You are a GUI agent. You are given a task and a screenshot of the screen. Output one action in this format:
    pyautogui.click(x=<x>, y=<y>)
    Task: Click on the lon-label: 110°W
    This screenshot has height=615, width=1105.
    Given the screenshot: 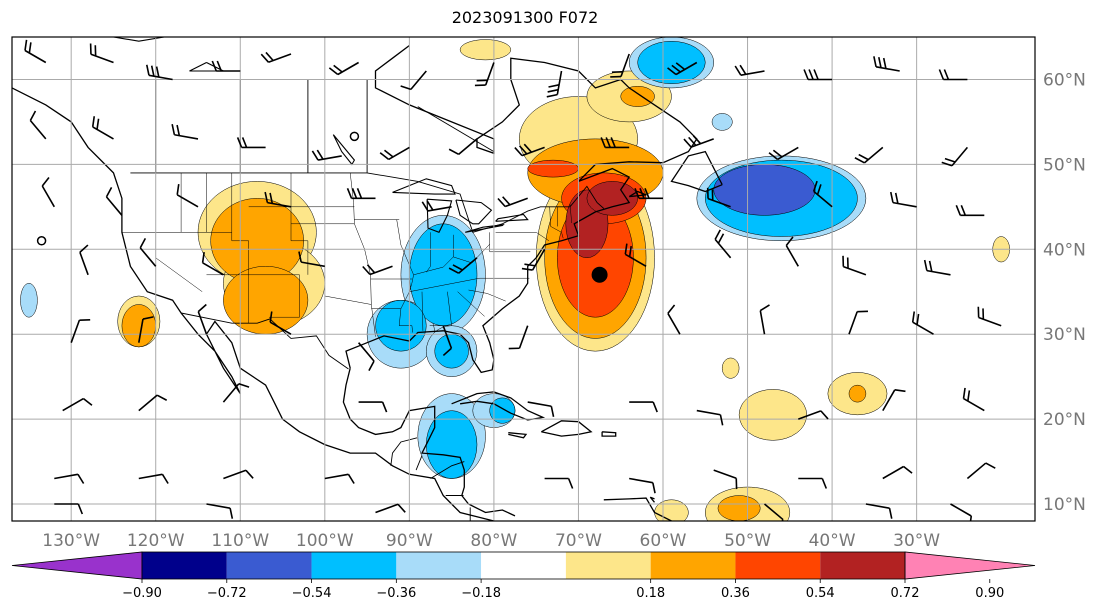 What is the action you would take?
    pyautogui.click(x=240, y=541)
    